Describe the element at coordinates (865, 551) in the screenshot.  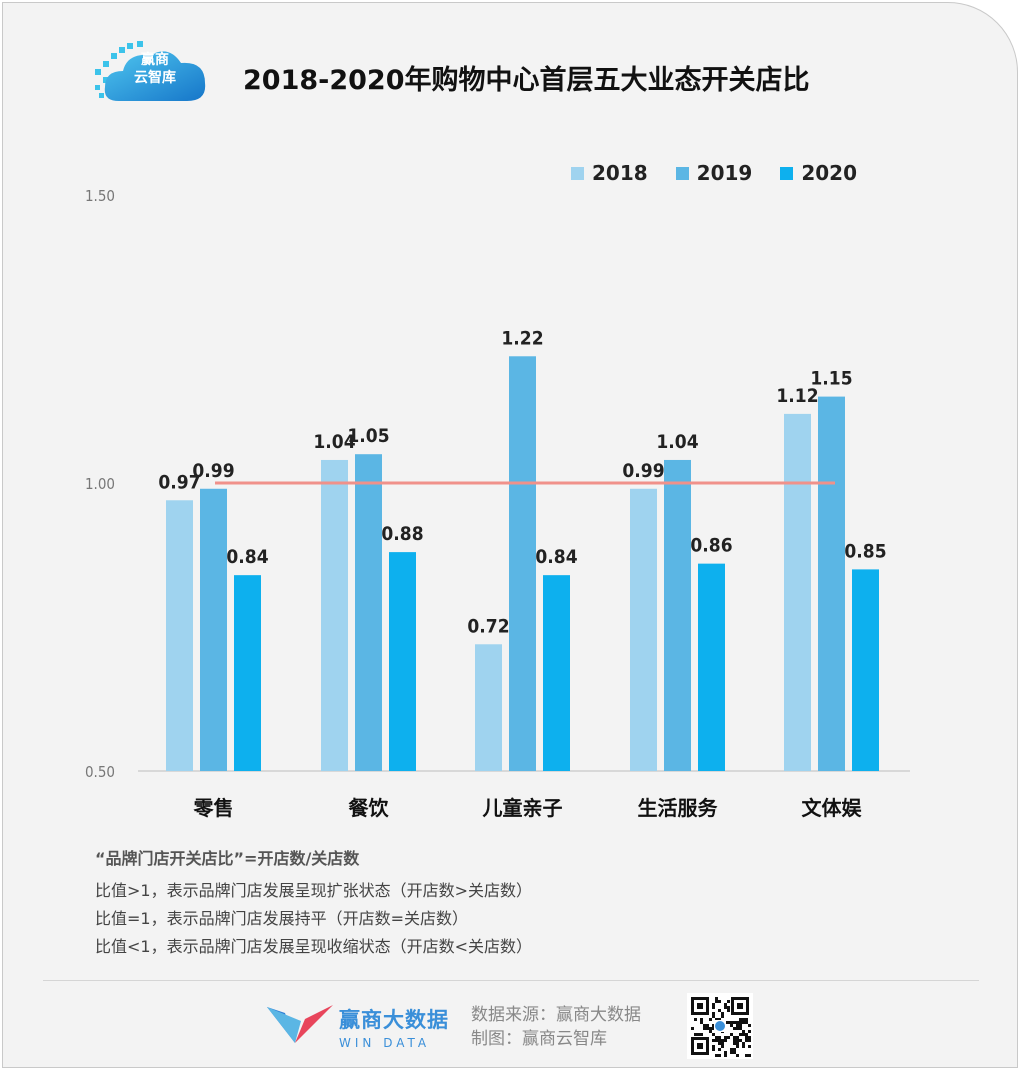
I see `data-label: 0.85` at that location.